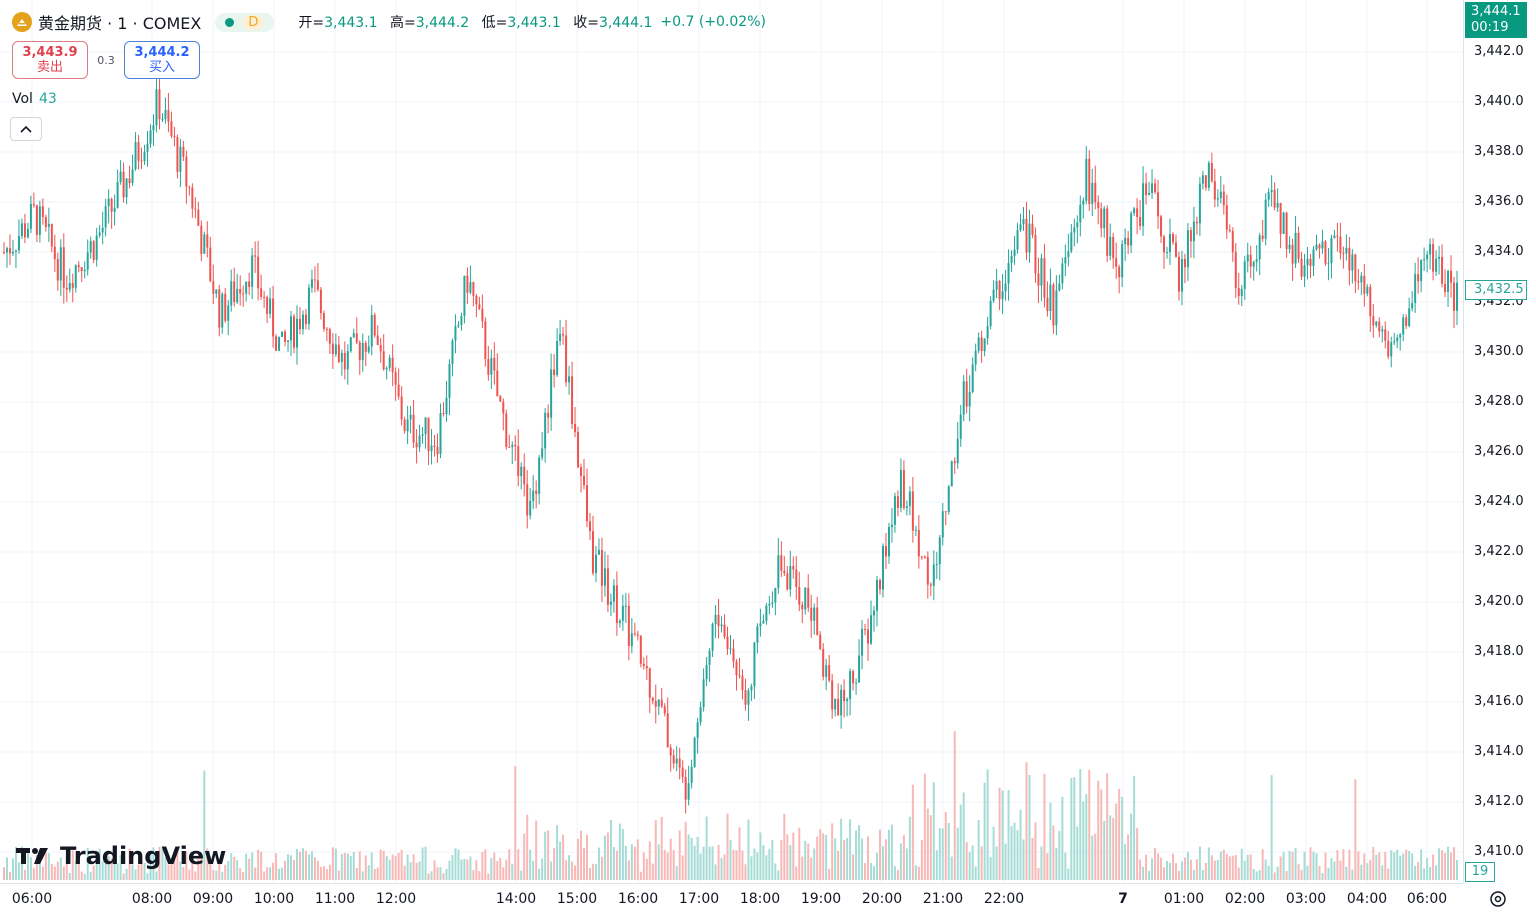 This screenshot has height=917, width=1536. Describe the element at coordinates (1498, 899) in the screenshot. I see `settings-gear-icon` at that location.